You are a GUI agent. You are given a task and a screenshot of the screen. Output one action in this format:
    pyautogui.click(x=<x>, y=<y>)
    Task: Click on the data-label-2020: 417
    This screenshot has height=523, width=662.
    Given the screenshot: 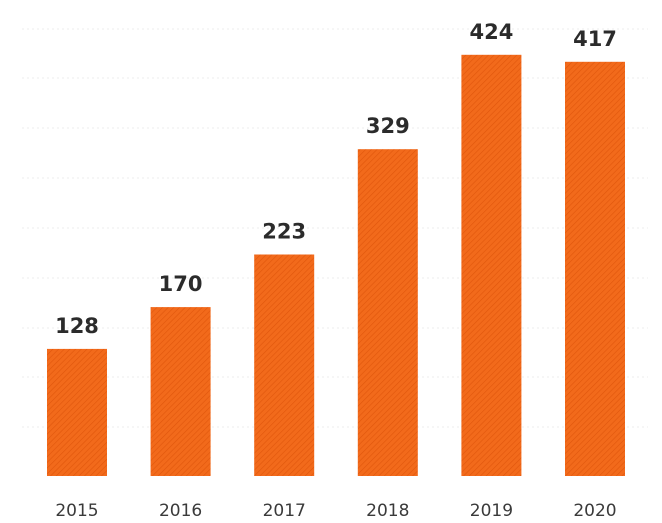 What is the action you would take?
    pyautogui.click(x=595, y=39)
    